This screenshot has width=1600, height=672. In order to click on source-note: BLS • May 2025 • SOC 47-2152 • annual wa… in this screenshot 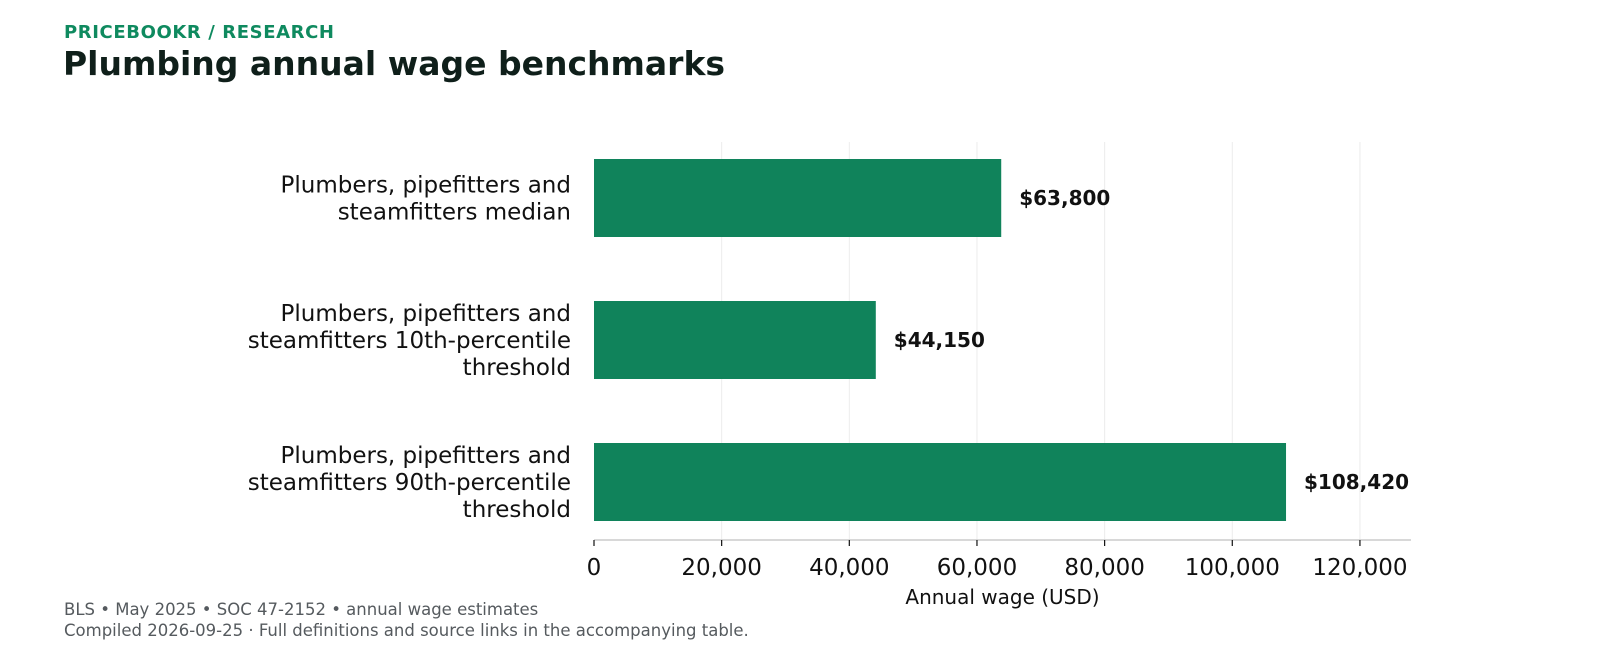, I will do `click(301, 609)`.